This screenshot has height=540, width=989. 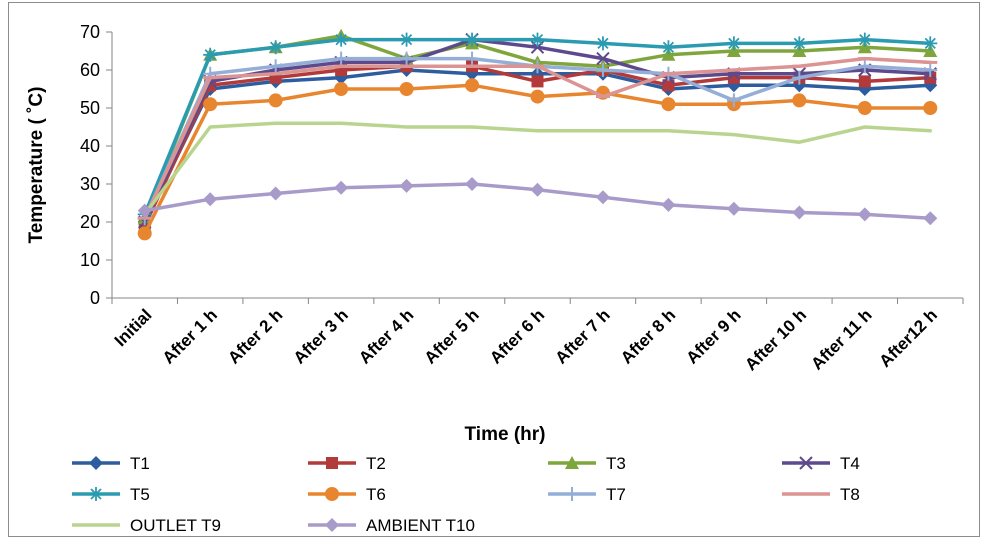 I want to click on legend-item: AMBIENT T10, so click(x=391, y=525).